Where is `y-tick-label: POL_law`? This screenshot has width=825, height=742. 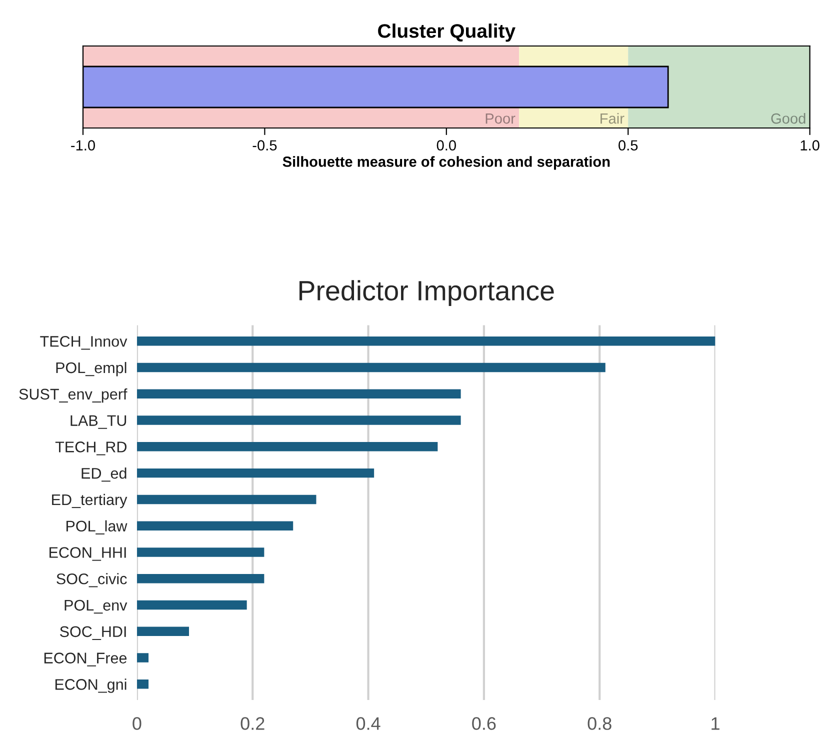
y-tick-label: POL_law is located at coordinates (97, 527).